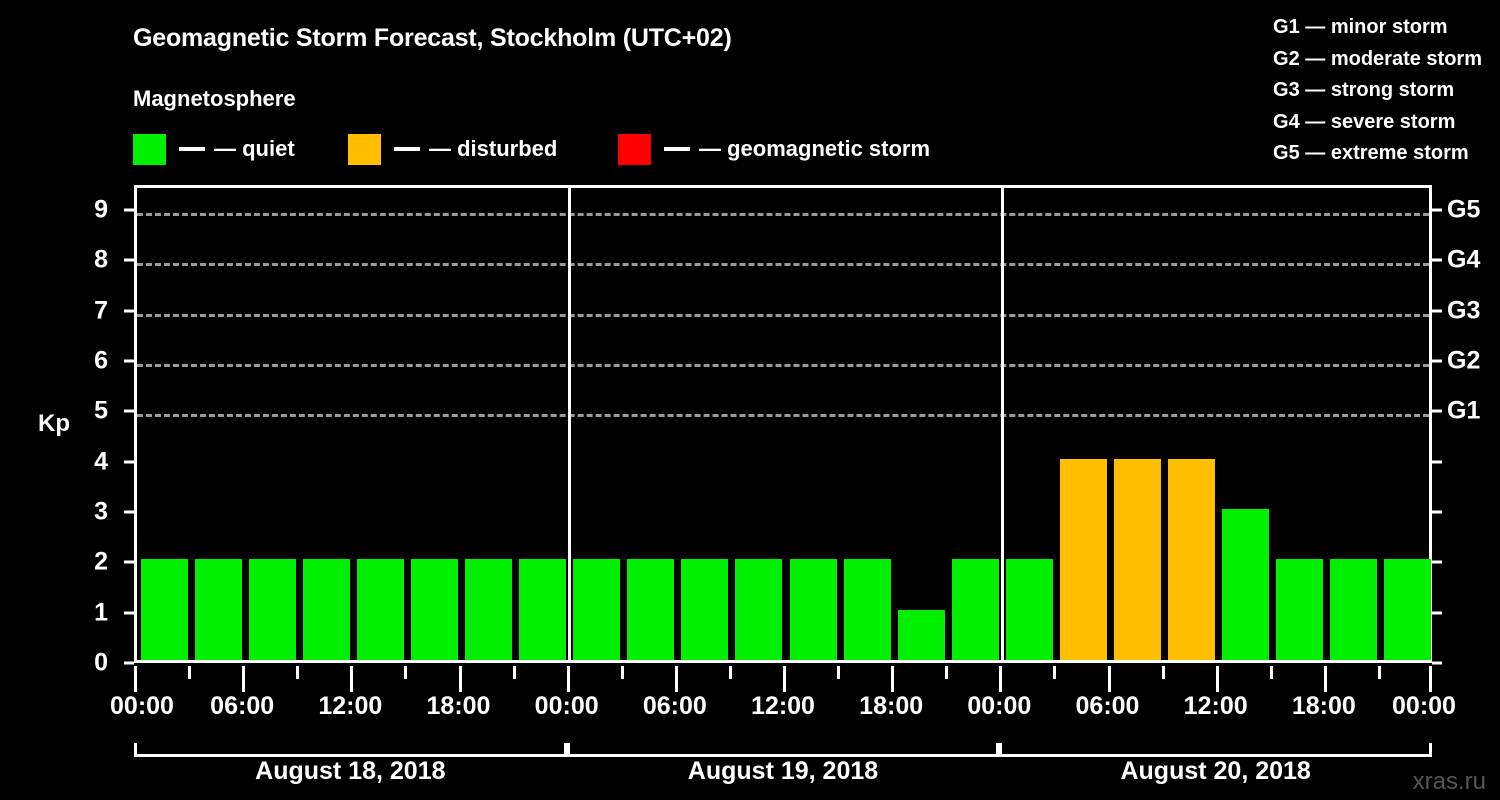 Image resolution: width=1500 pixels, height=800 pixels. I want to click on y-tick-label-1: 1, so click(101, 612).